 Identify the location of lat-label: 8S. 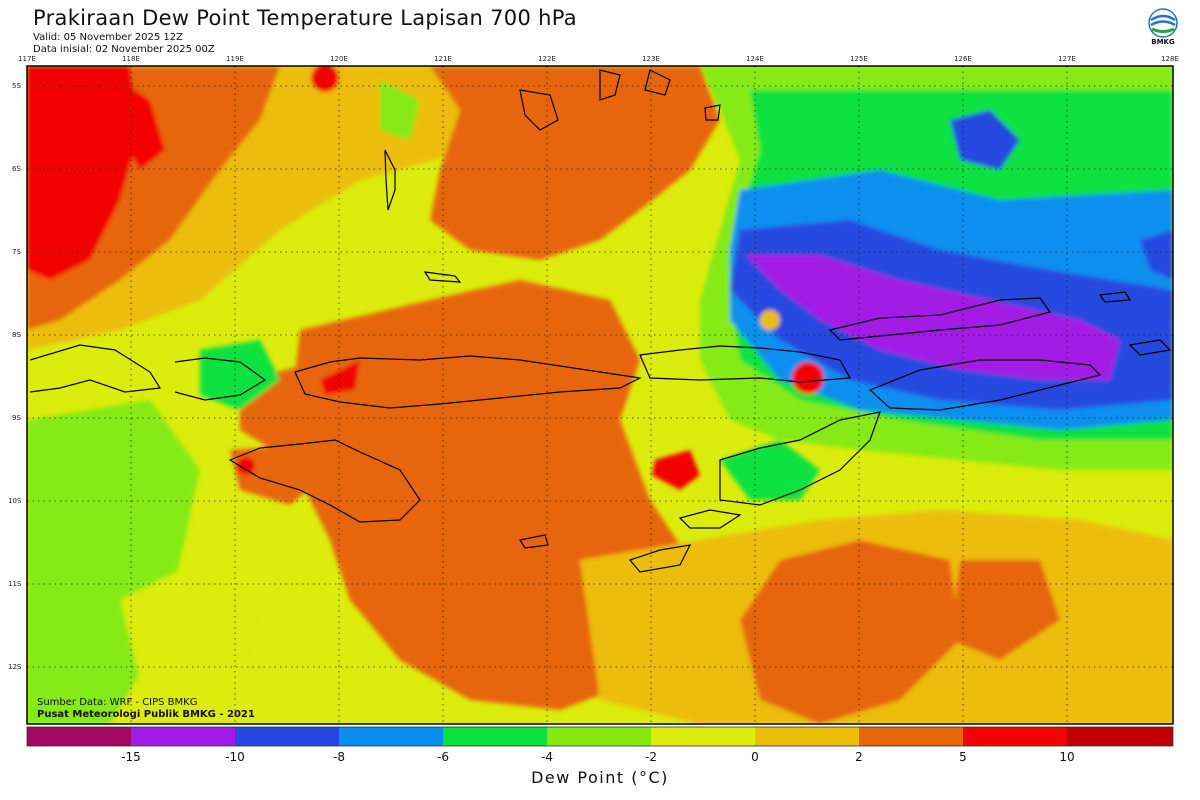
(16, 335).